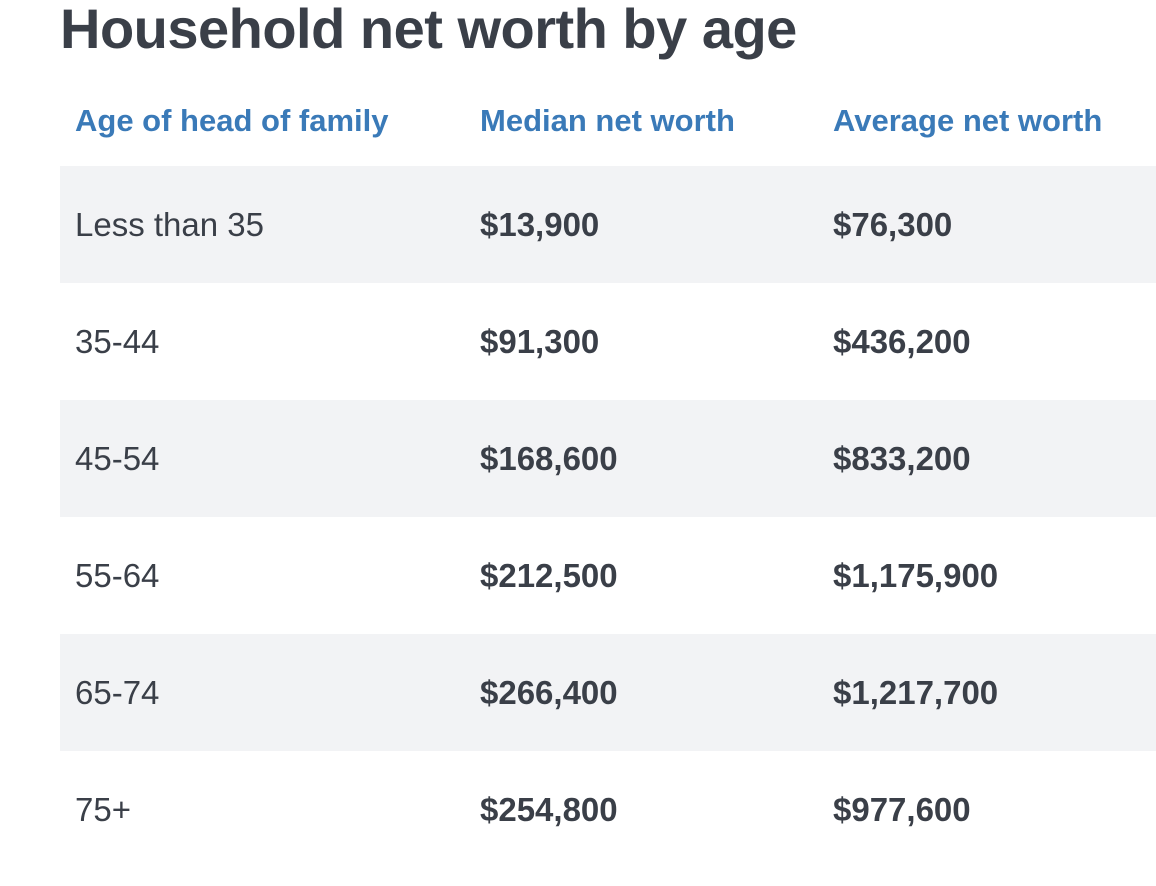 The image size is (1156, 886). Describe the element at coordinates (549, 575) in the screenshot. I see `median-cell: $212,500` at that location.